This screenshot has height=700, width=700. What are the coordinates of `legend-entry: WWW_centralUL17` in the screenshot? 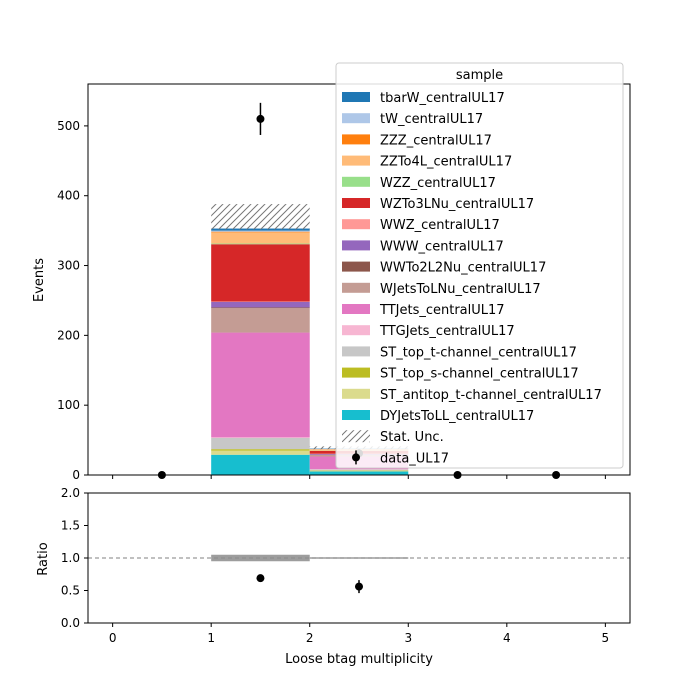 It's located at (442, 246).